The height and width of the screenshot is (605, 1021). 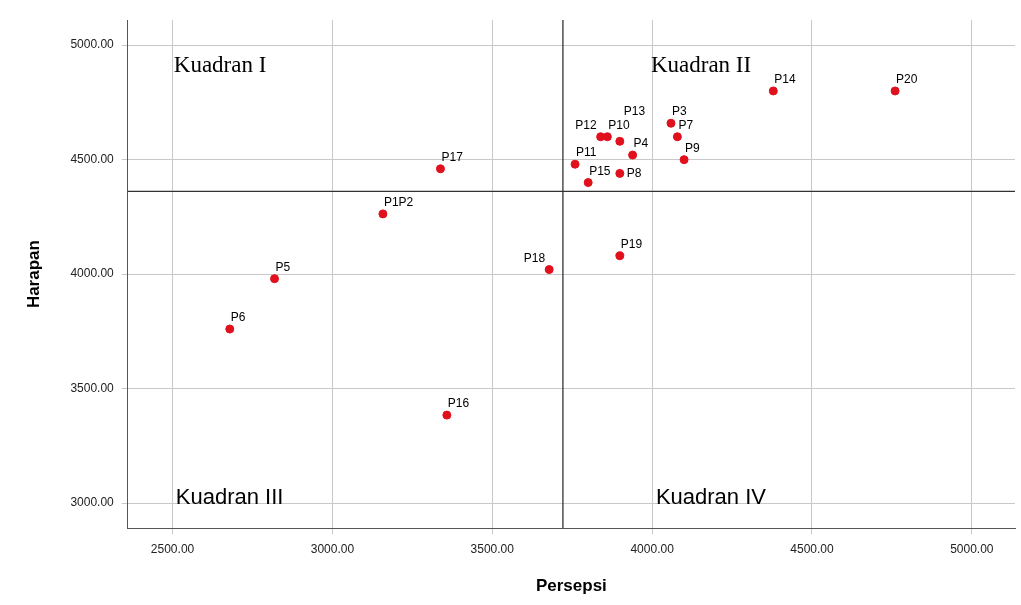 What do you see at coordinates (92, 158) in the screenshot?
I see `y-tick-label: 4500.00` at bounding box center [92, 158].